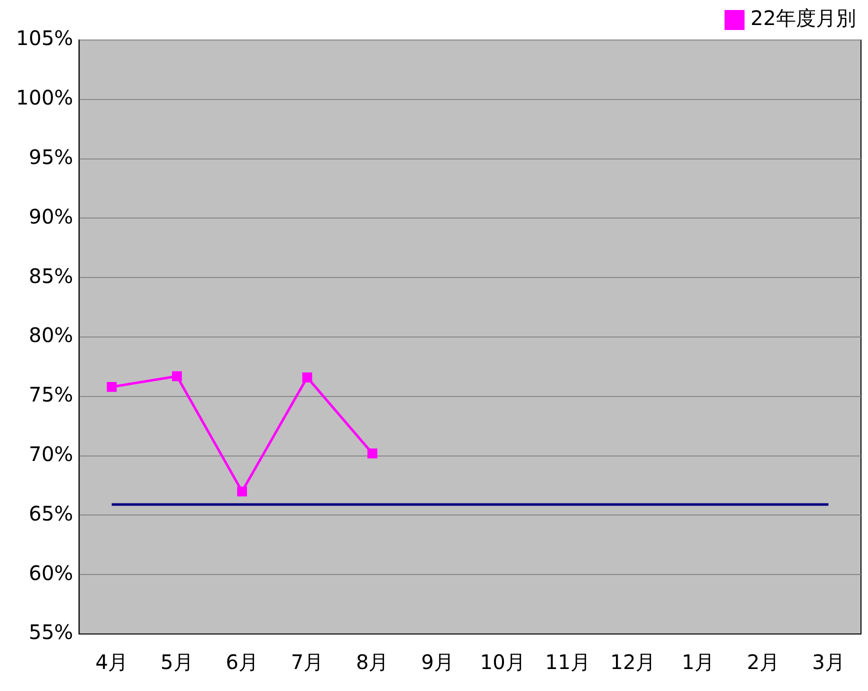 Image resolution: width=868 pixels, height=691 pixels. Describe the element at coordinates (503, 662) in the screenshot. I see `x-tick-label: 10月` at that location.